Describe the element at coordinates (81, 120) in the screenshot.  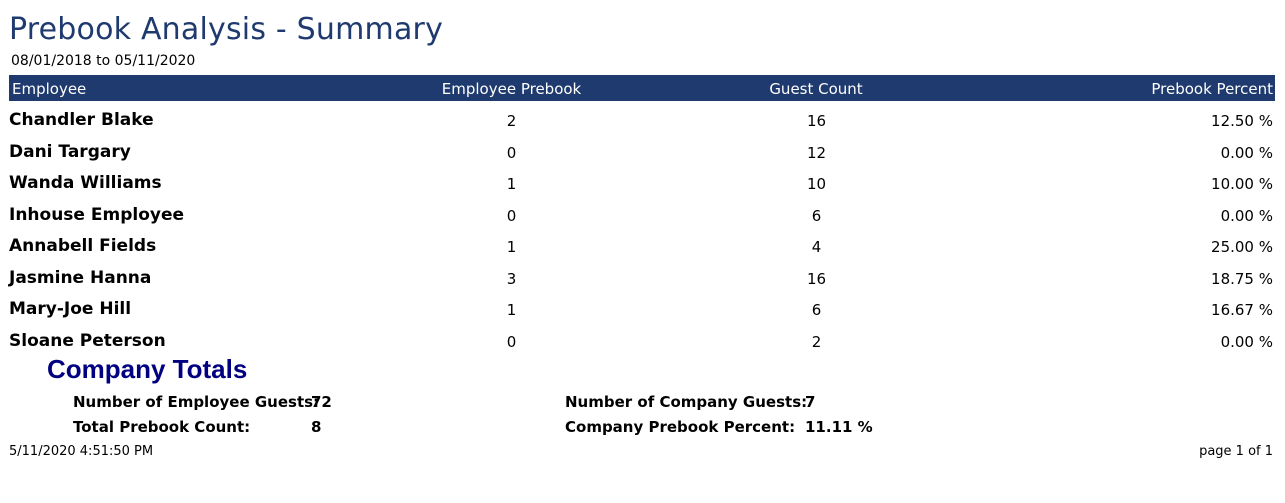
I see `employee-name: Chandler Blake` at that location.